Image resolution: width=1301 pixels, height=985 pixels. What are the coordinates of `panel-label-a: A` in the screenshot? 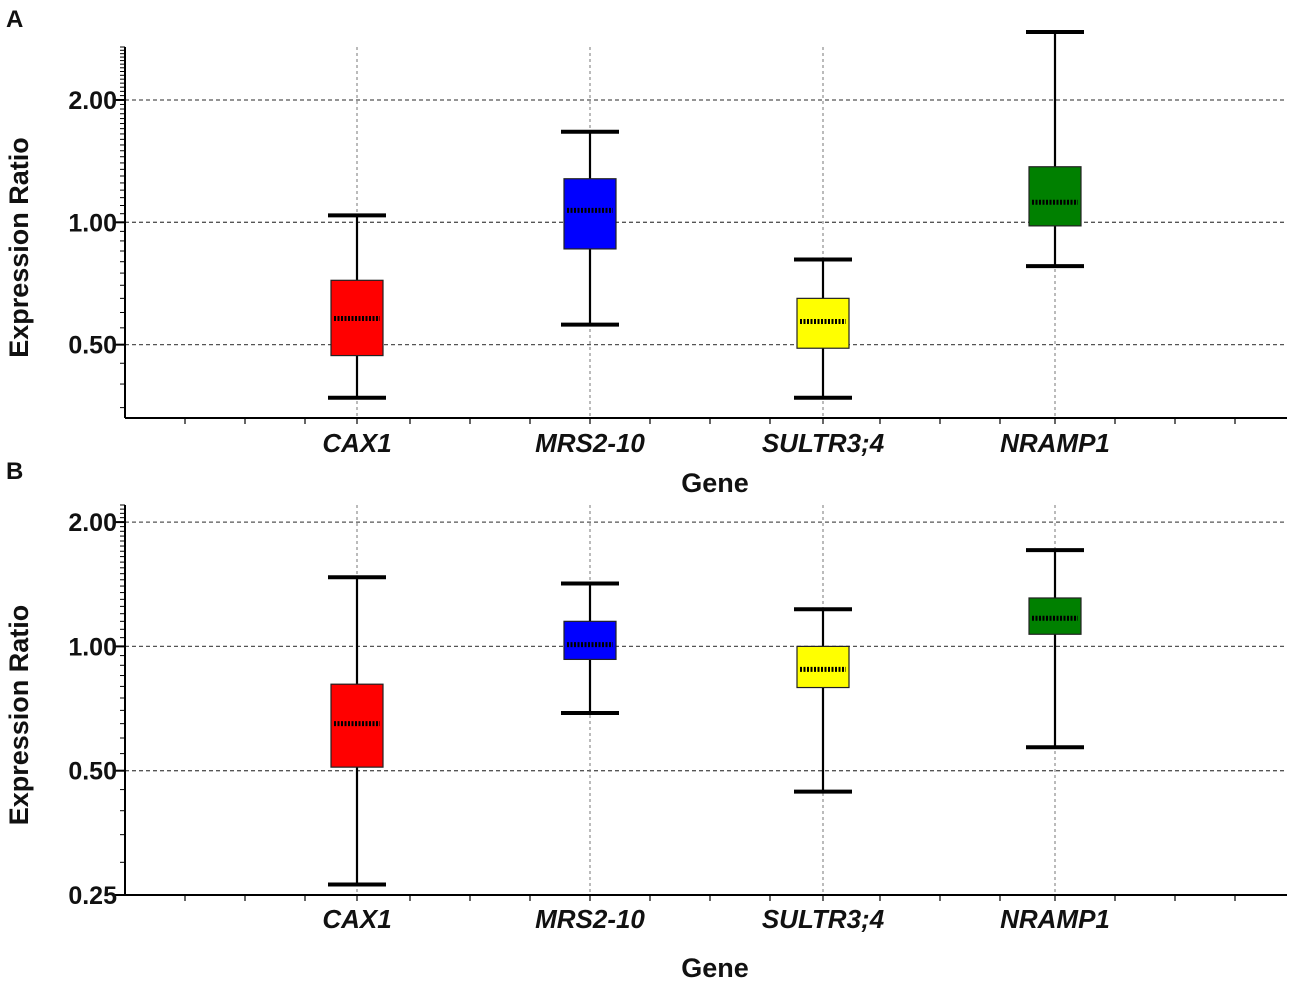 It's located at (14, 19).